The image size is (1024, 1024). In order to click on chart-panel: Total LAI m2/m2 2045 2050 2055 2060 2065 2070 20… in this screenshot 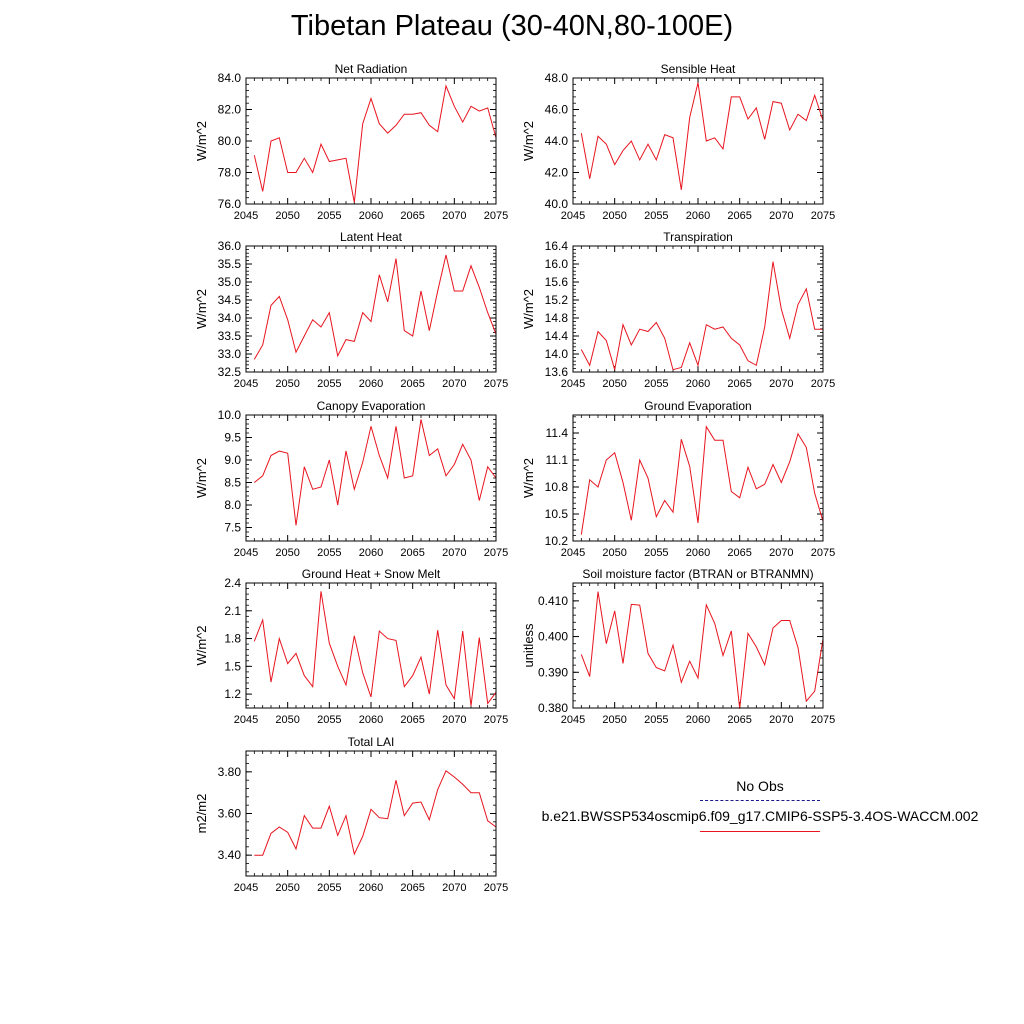, I will do `click(351, 814)`.